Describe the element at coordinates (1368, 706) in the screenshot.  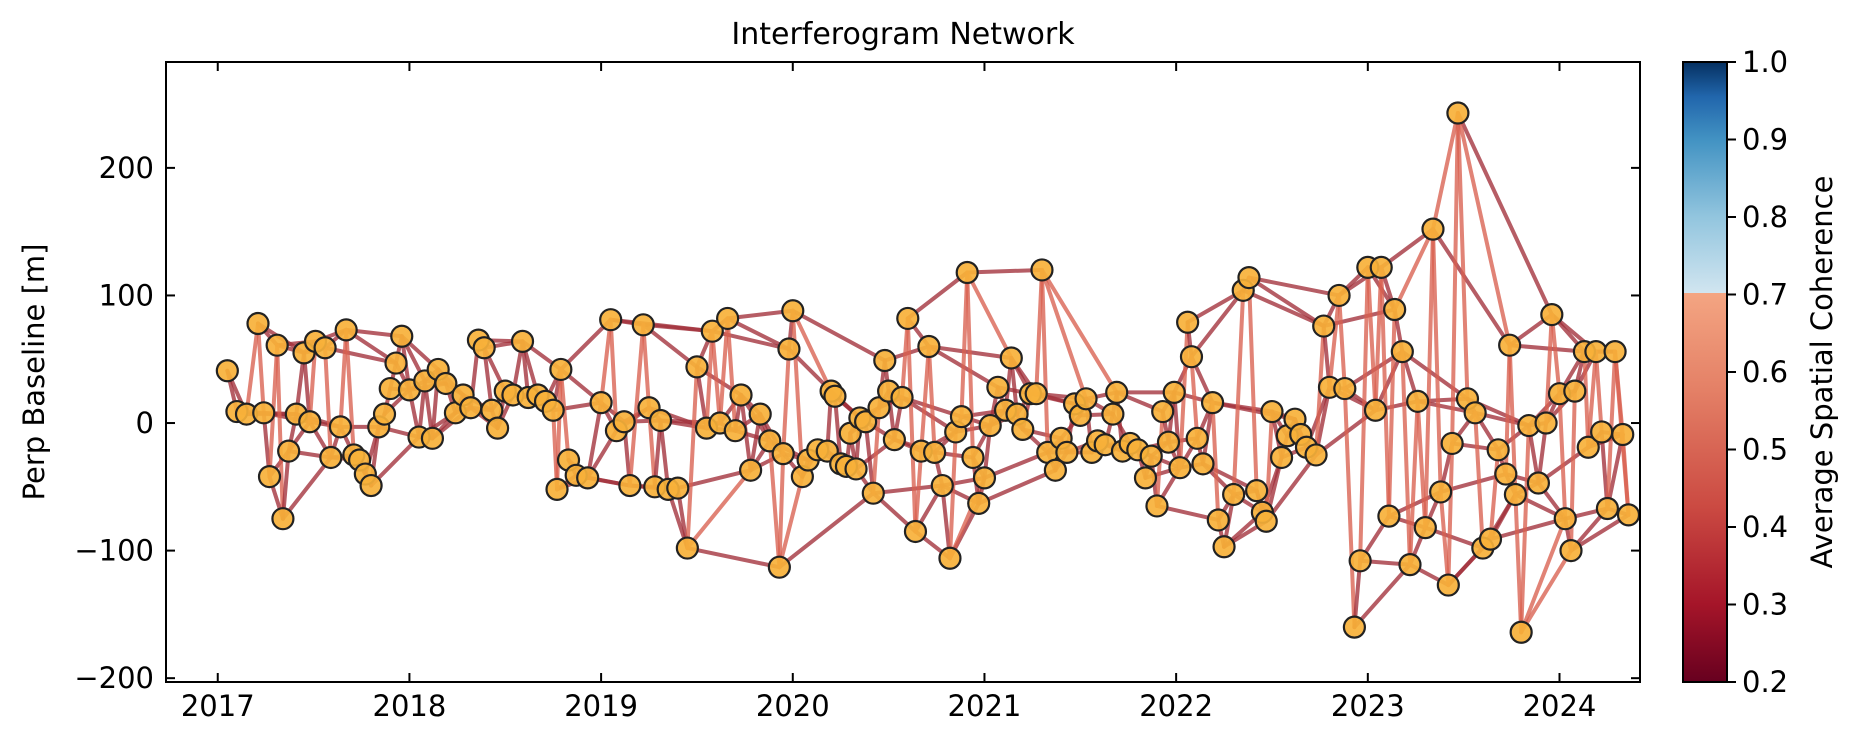
I see `x-tick-label: 2023` at that location.